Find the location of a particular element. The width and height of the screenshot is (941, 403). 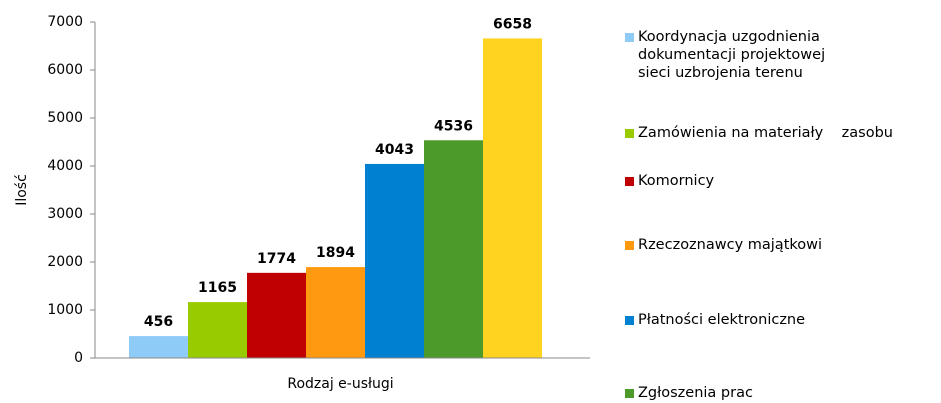

legend-item: Rzeczoznawcy majątkowi is located at coordinates (775, 245).